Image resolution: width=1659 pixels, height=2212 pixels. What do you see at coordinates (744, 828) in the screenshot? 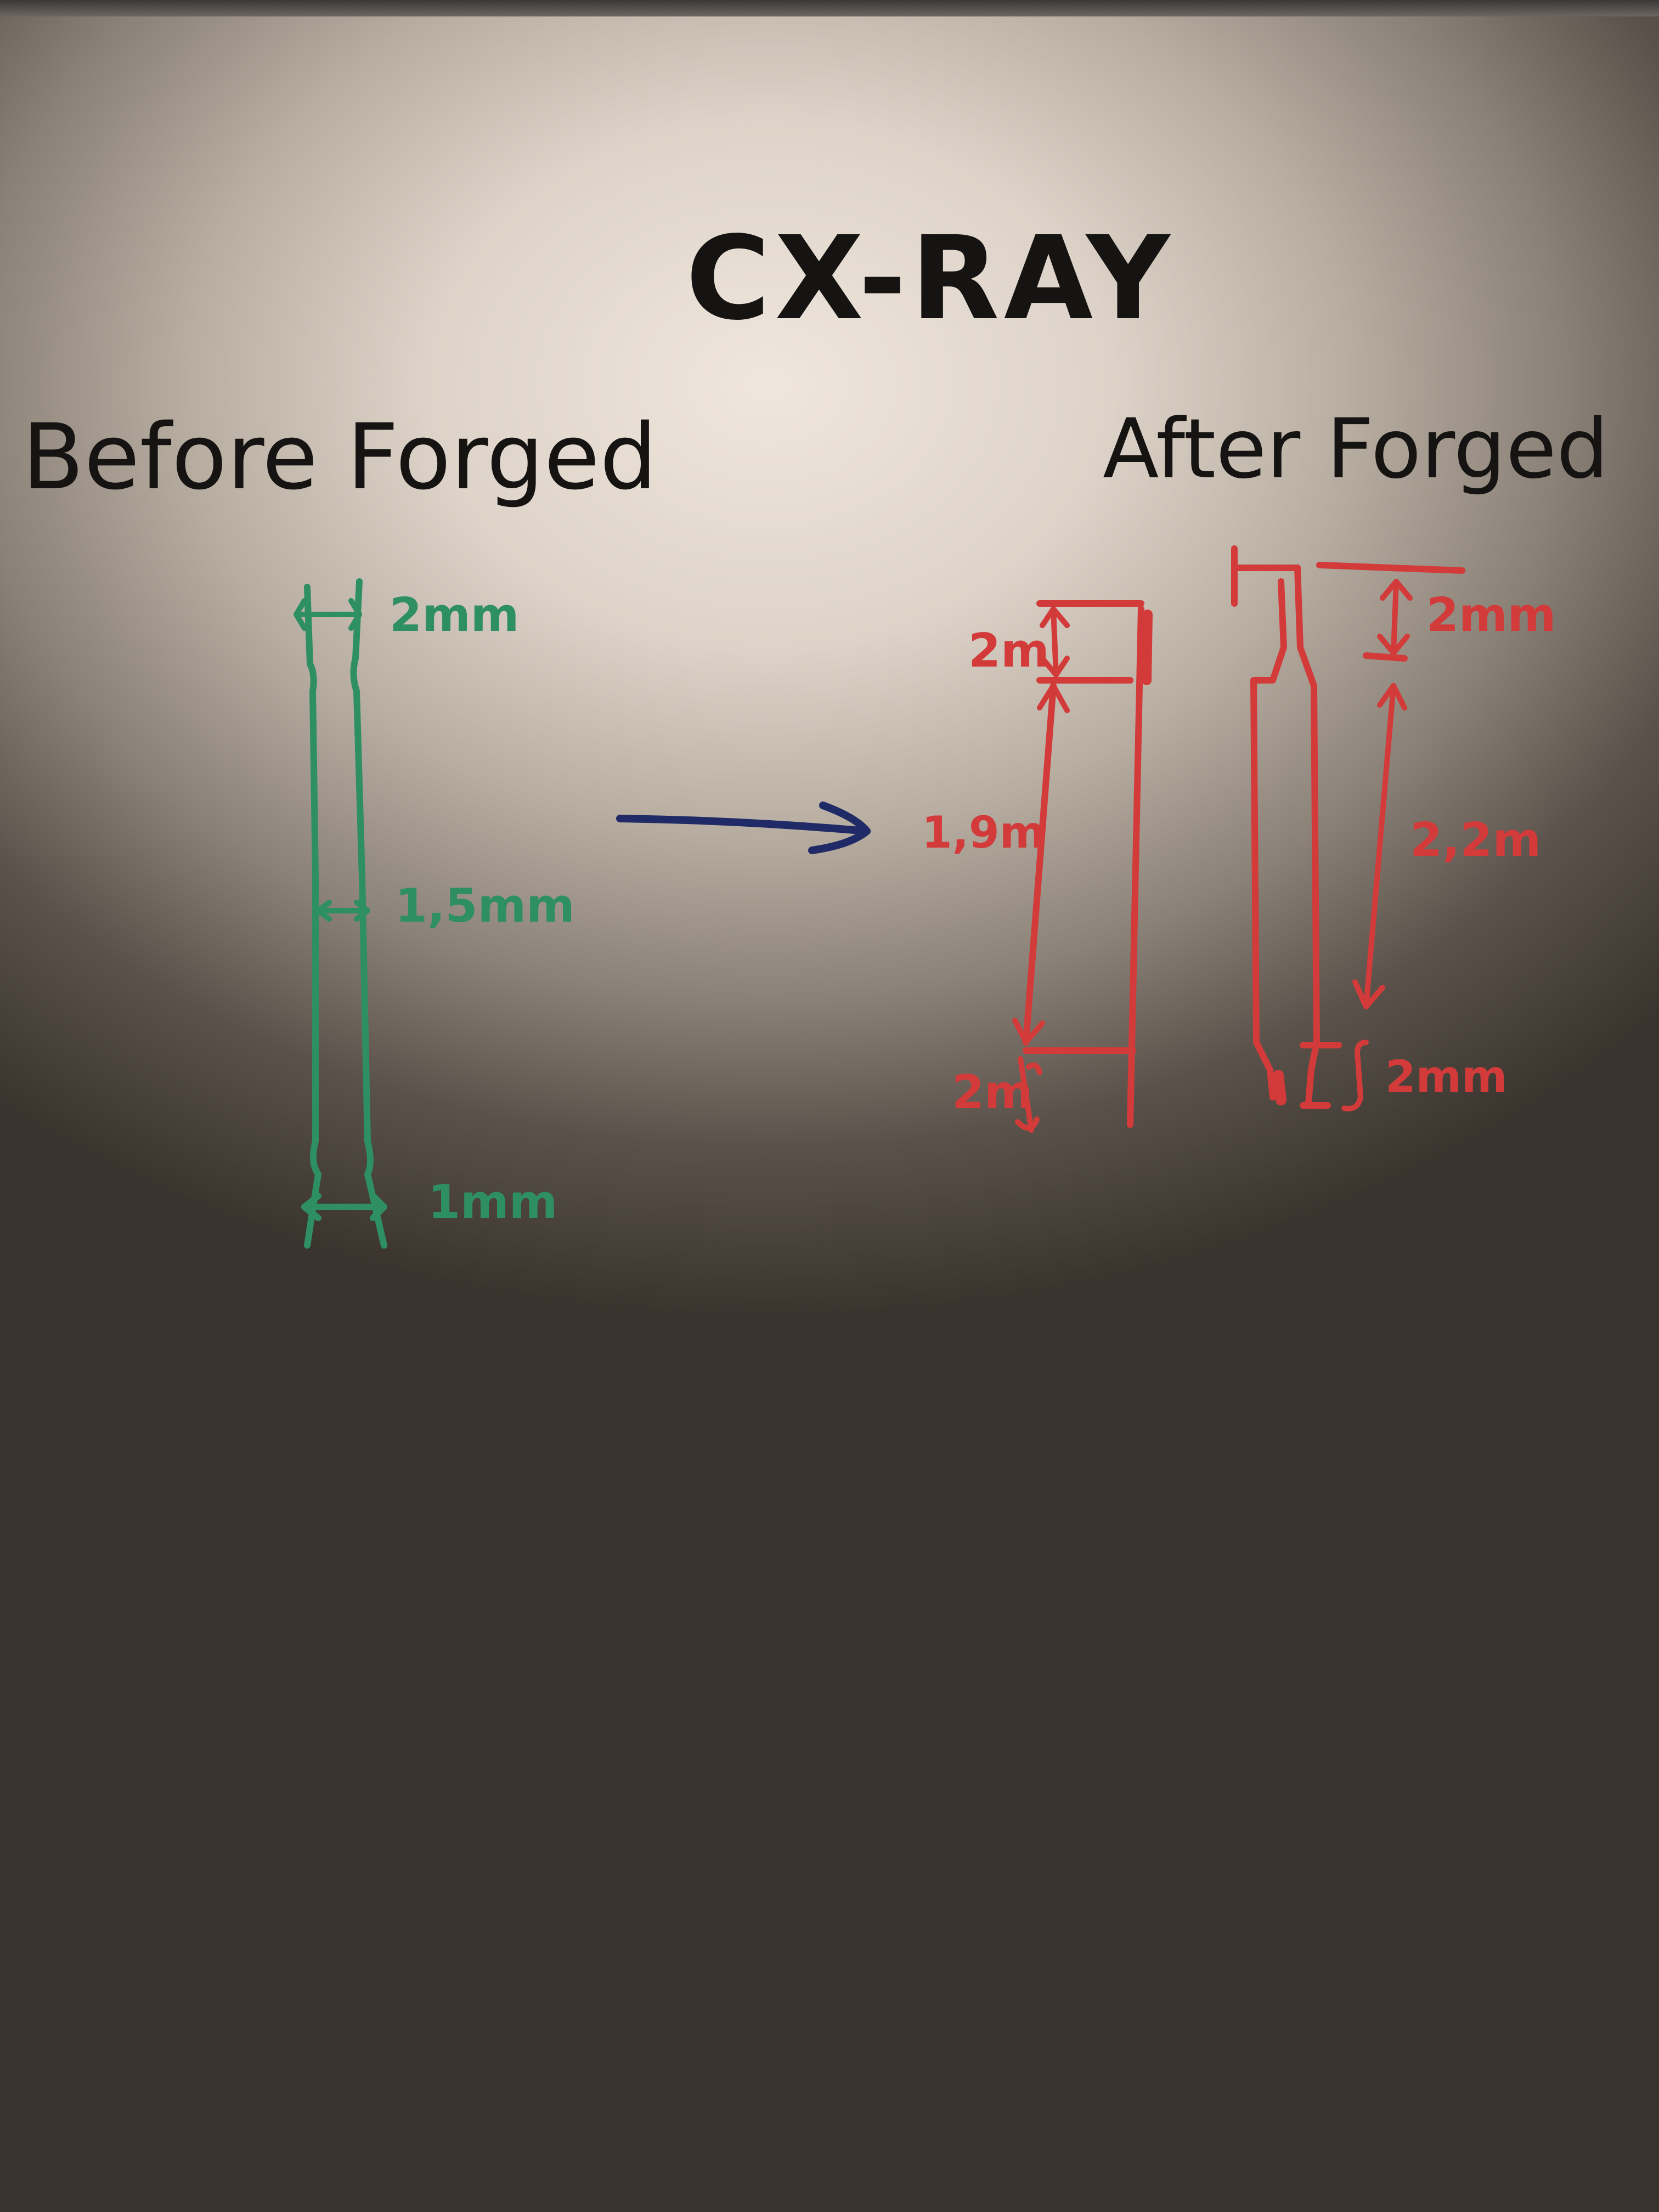
I see `transformation-arrow` at bounding box center [744, 828].